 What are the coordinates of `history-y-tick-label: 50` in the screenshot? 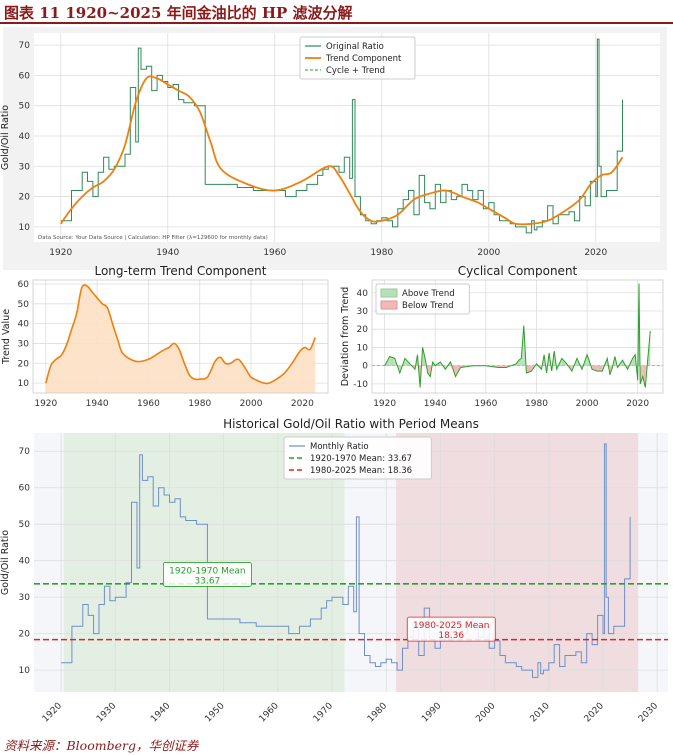 It's located at (25, 525).